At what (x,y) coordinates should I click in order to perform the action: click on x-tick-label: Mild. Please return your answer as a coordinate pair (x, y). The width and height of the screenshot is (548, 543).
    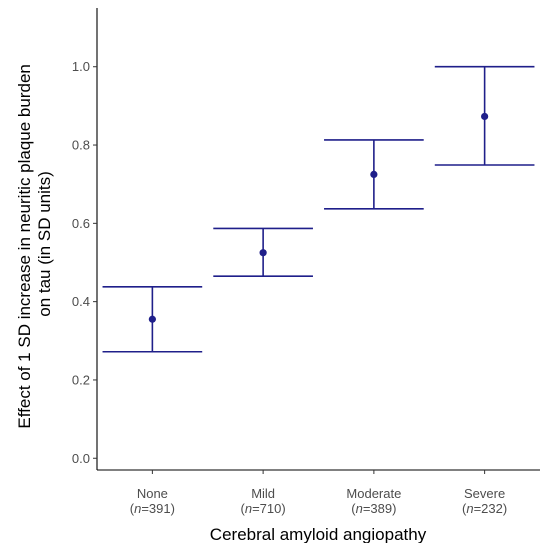
    Looking at the image, I should click on (263, 493).